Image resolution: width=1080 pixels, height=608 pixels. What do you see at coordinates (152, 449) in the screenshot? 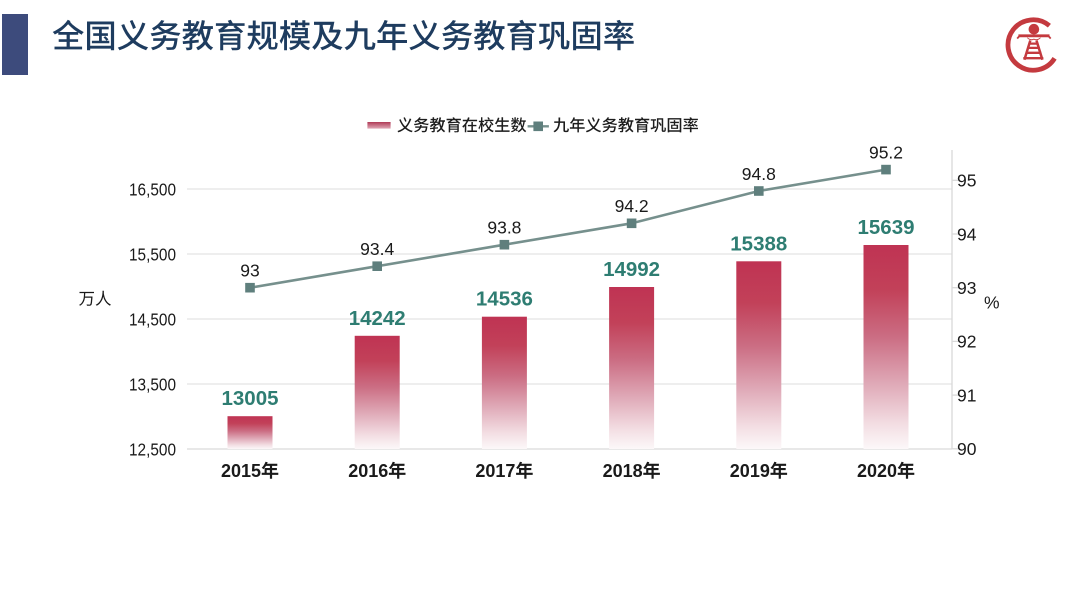
I see `svg-text: 12,500` at bounding box center [152, 449].